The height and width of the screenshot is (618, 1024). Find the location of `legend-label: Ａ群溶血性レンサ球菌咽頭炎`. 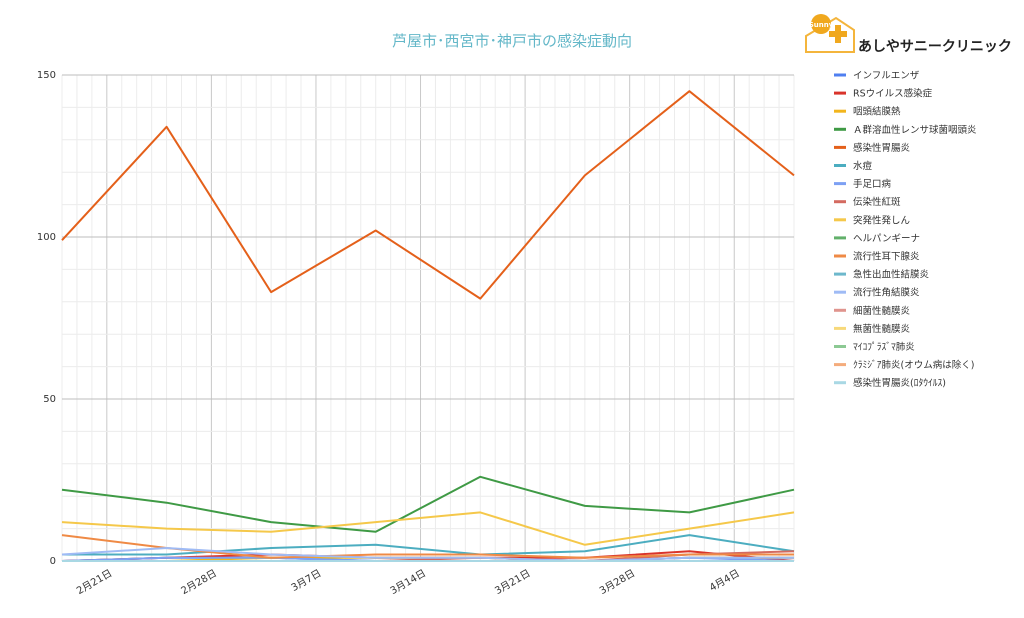

legend-label: Ａ群溶血性レンサ球菌咽頭炎 is located at coordinates (915, 130).